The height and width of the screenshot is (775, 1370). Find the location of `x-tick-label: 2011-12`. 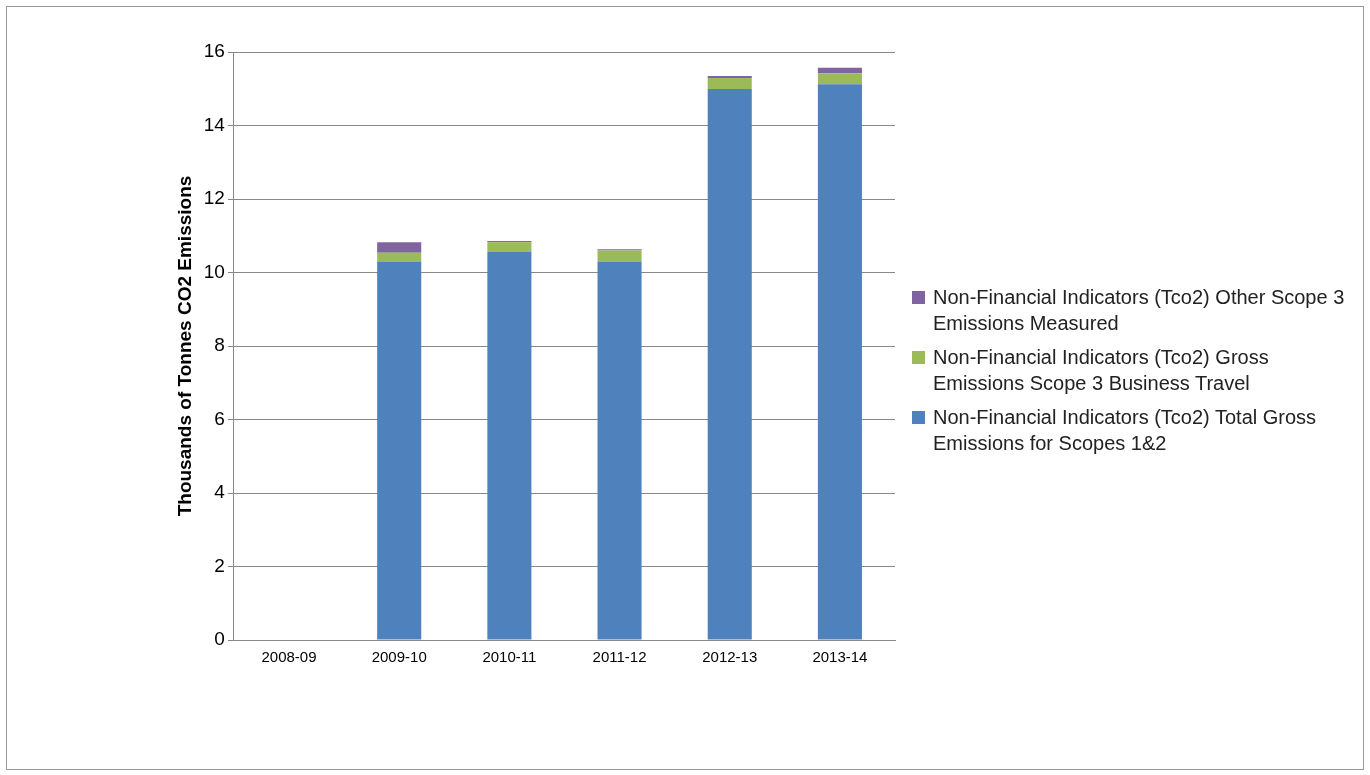

x-tick-label: 2011-12 is located at coordinates (619, 657).